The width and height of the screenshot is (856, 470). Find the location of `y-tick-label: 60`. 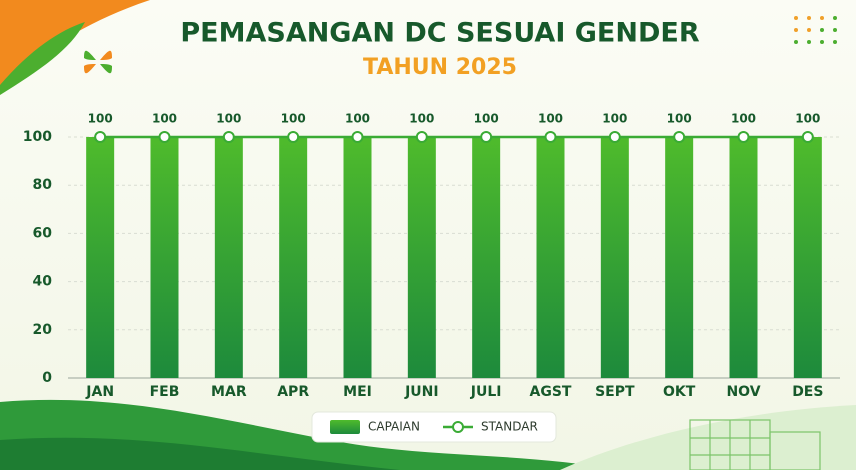

y-tick-label: 60 is located at coordinates (43, 233).